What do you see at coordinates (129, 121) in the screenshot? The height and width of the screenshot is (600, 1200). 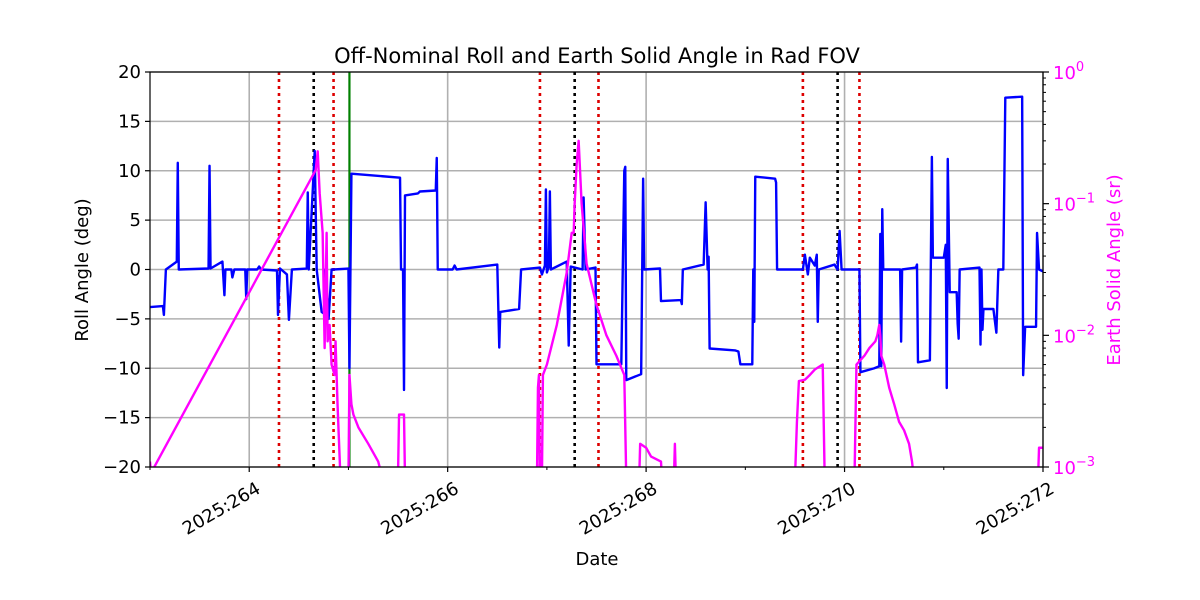 I see `y-tick-label: 15` at bounding box center [129, 121].